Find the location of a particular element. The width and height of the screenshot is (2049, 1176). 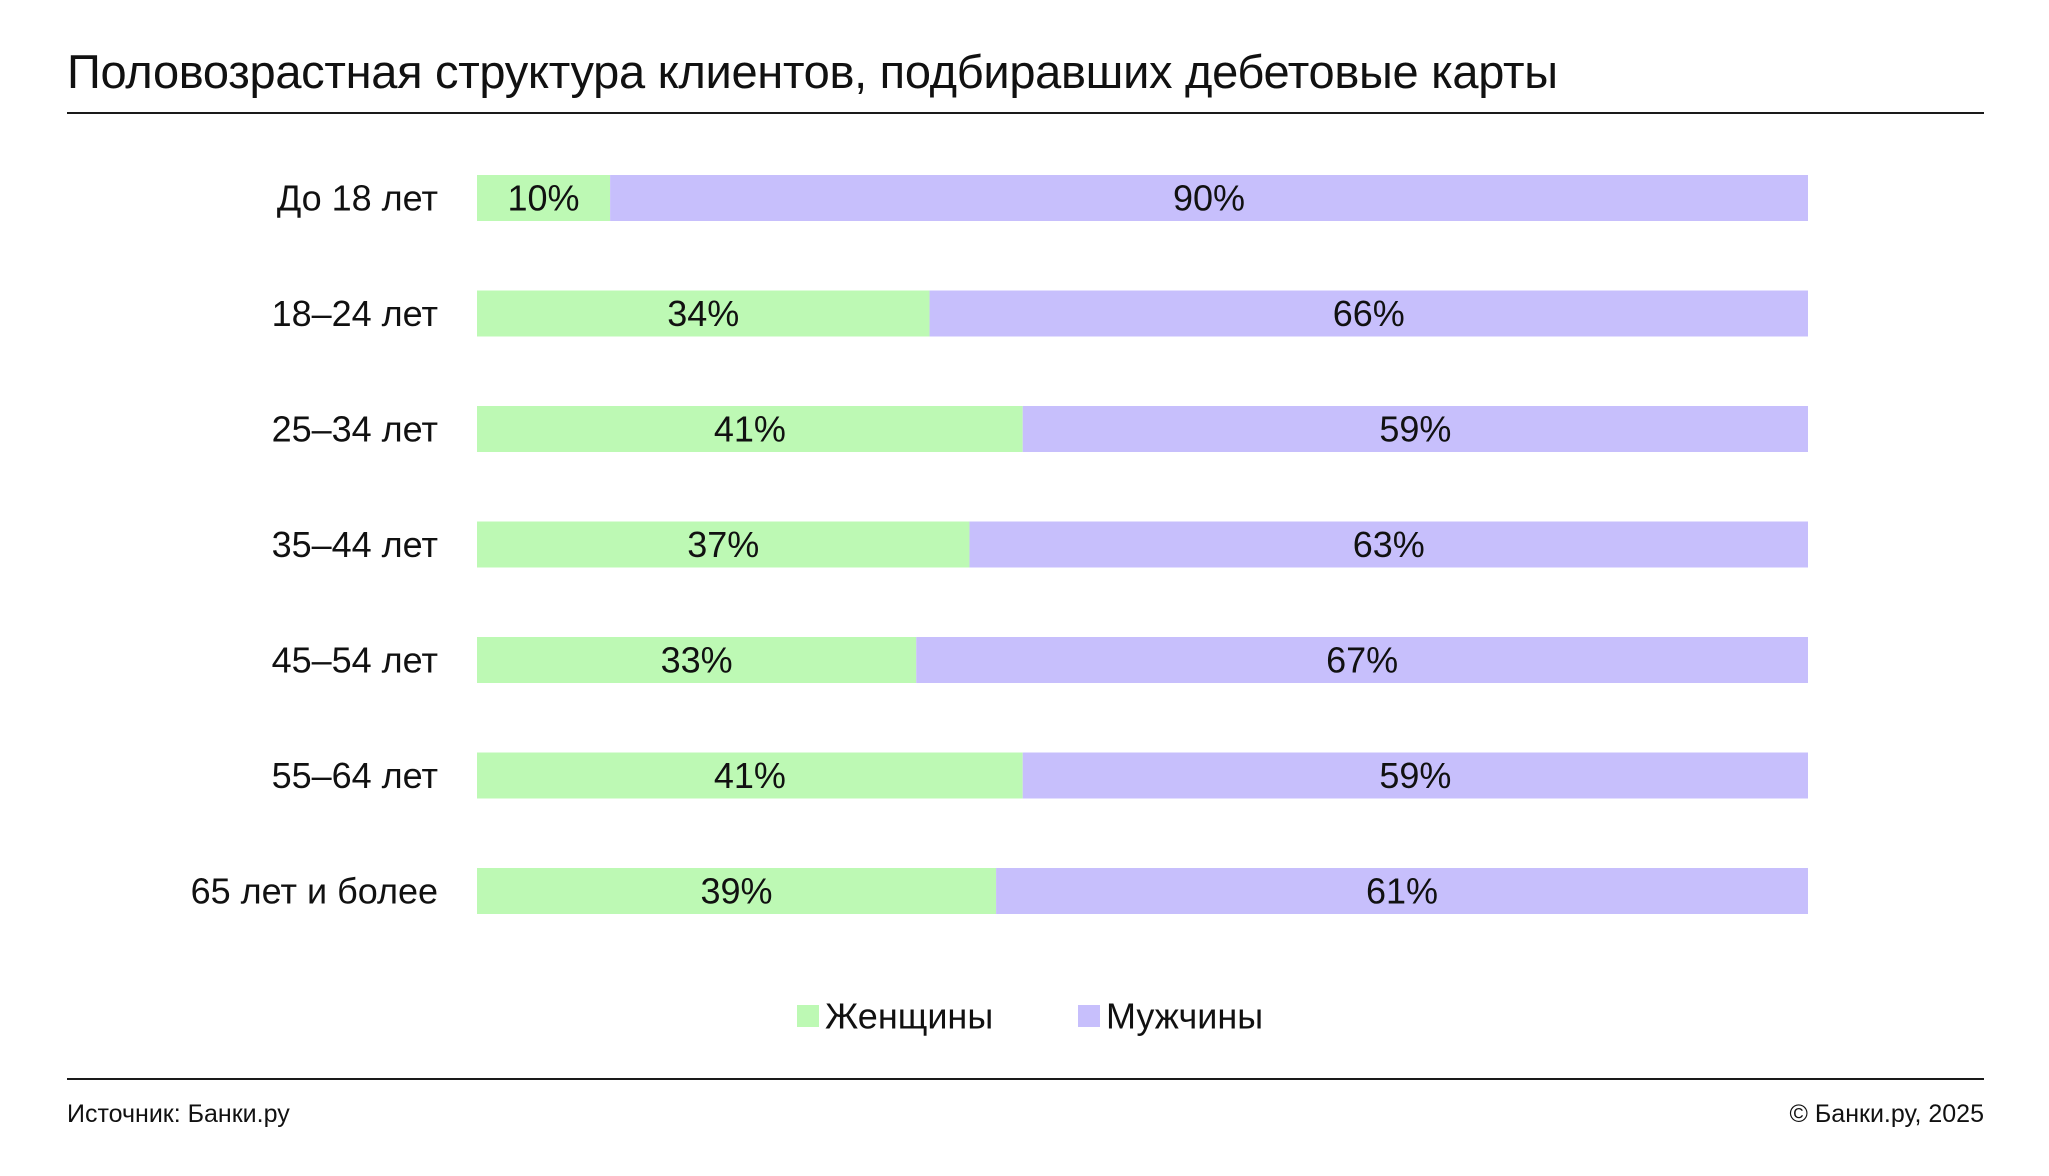

title-divider is located at coordinates (1025, 113).